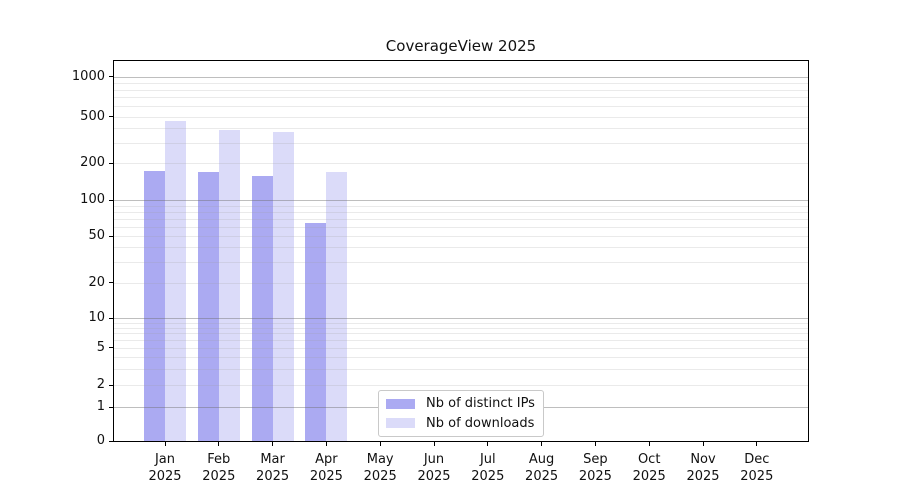 The image size is (900, 500). I want to click on month-name: Jun, so click(434, 459).